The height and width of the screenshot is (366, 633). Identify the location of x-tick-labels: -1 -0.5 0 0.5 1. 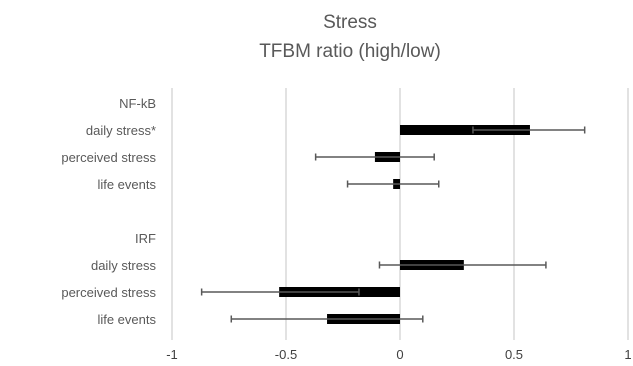
(398, 354).